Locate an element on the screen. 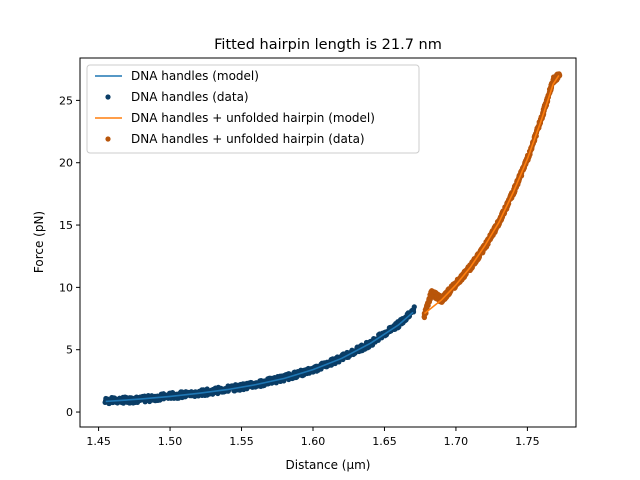 The width and height of the screenshot is (640, 480). x-tick-label: 1.45 is located at coordinates (98, 441).